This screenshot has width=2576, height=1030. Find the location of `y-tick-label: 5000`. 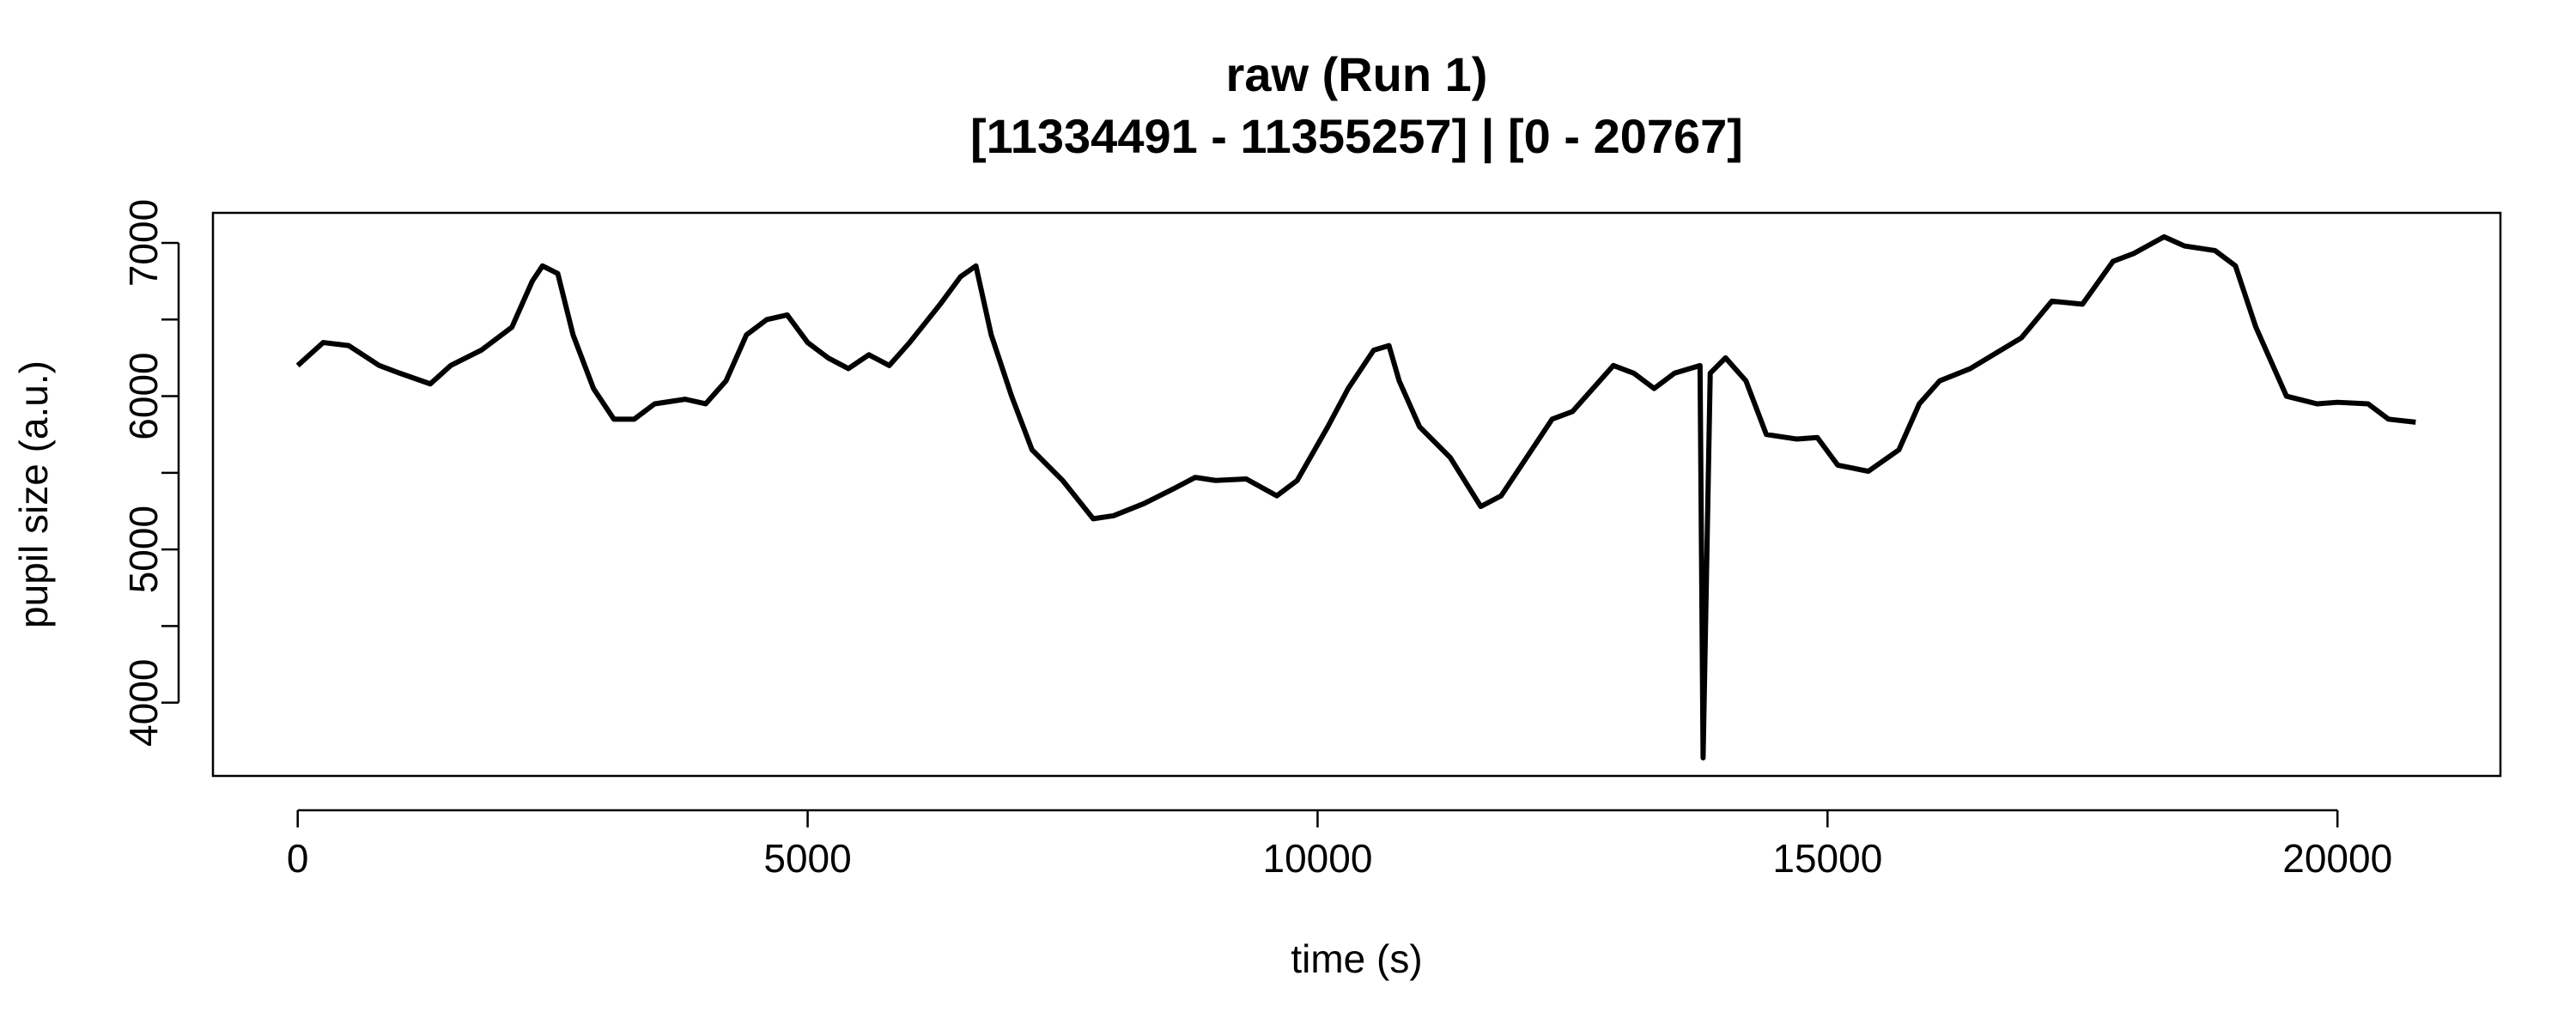

y-tick-label: 5000 is located at coordinates (143, 549).